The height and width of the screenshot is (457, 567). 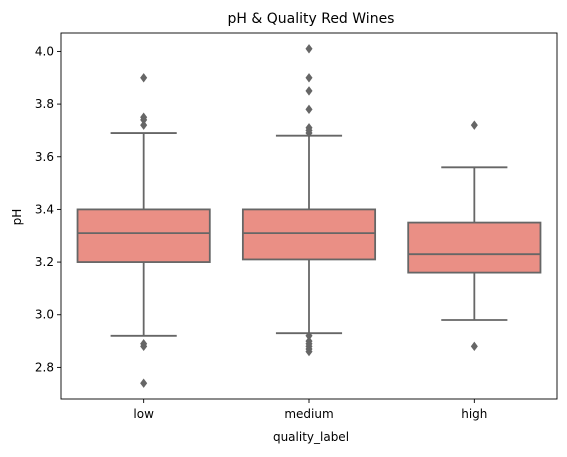 What do you see at coordinates (44, 262) in the screenshot?
I see `y-tick-label: 3.2` at bounding box center [44, 262].